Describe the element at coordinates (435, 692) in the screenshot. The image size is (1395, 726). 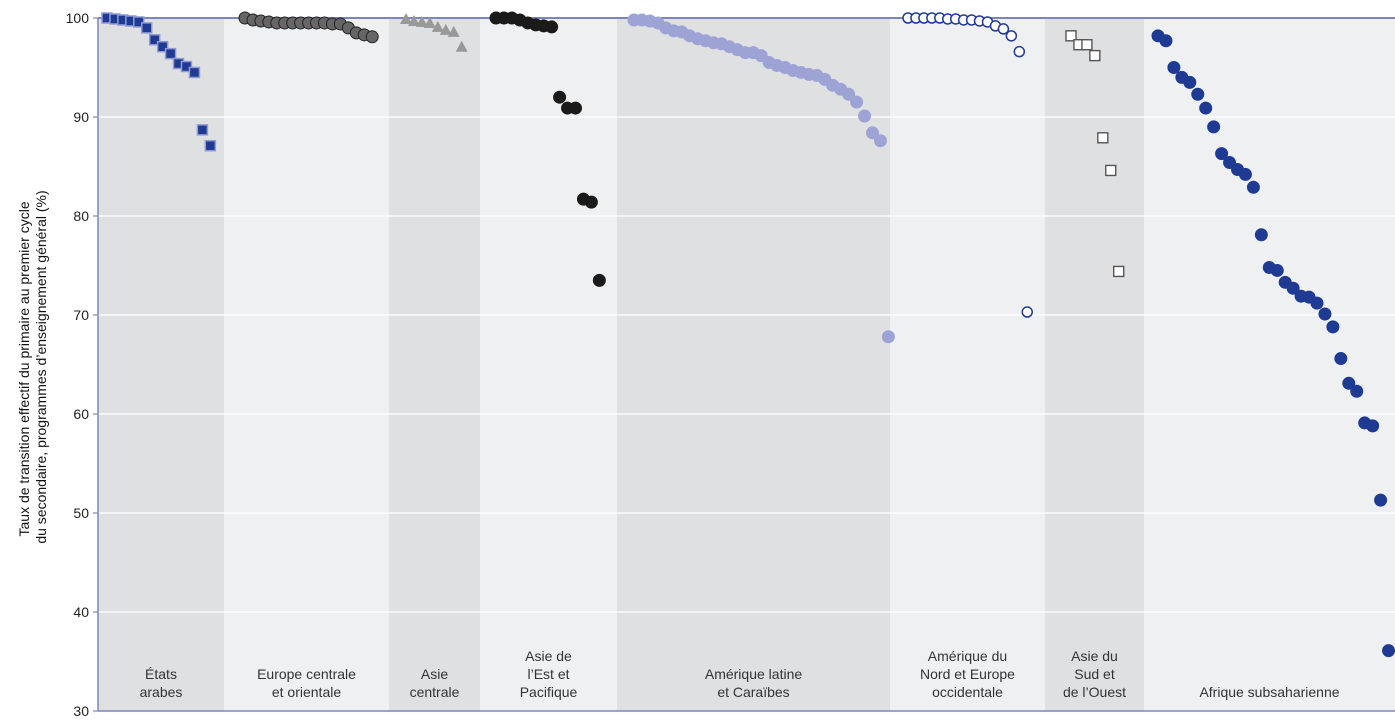
I see `region-label-asie-centrale-line-2: centrale` at that location.